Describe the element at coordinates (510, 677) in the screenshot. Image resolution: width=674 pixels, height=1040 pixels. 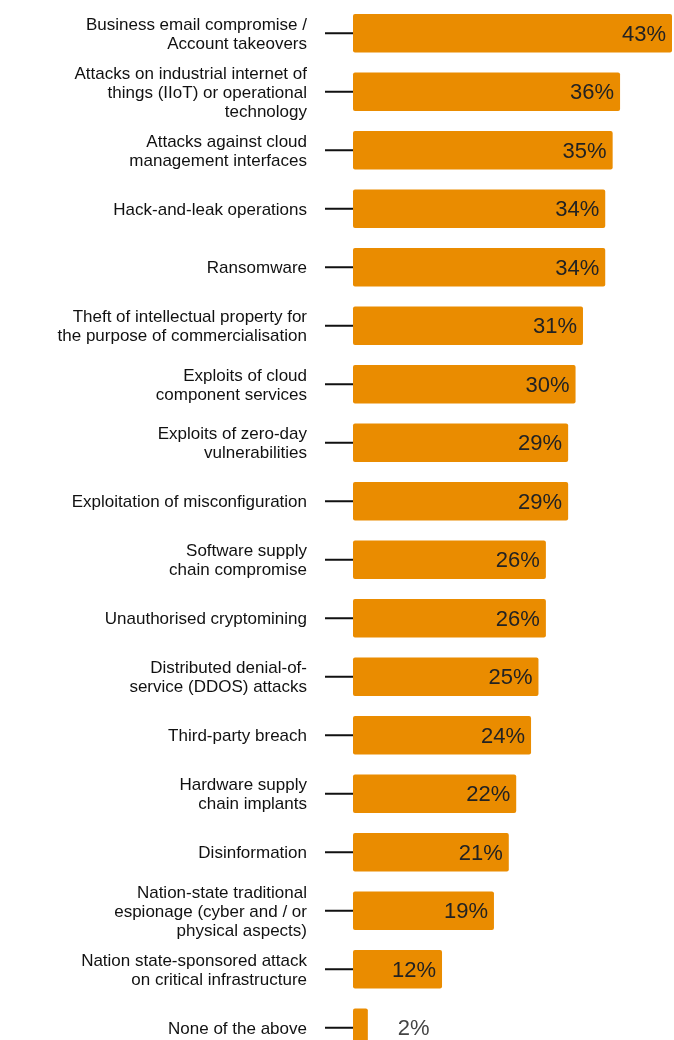
I see `data-label: 25%` at that location.